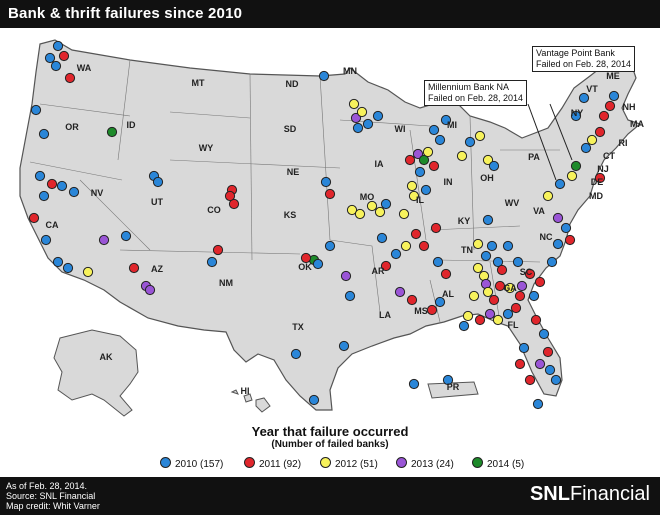 This screenshot has width=660, height=515. What do you see at coordinates (609, 494) in the screenshot?
I see `brand-financial: Financial` at bounding box center [609, 494].